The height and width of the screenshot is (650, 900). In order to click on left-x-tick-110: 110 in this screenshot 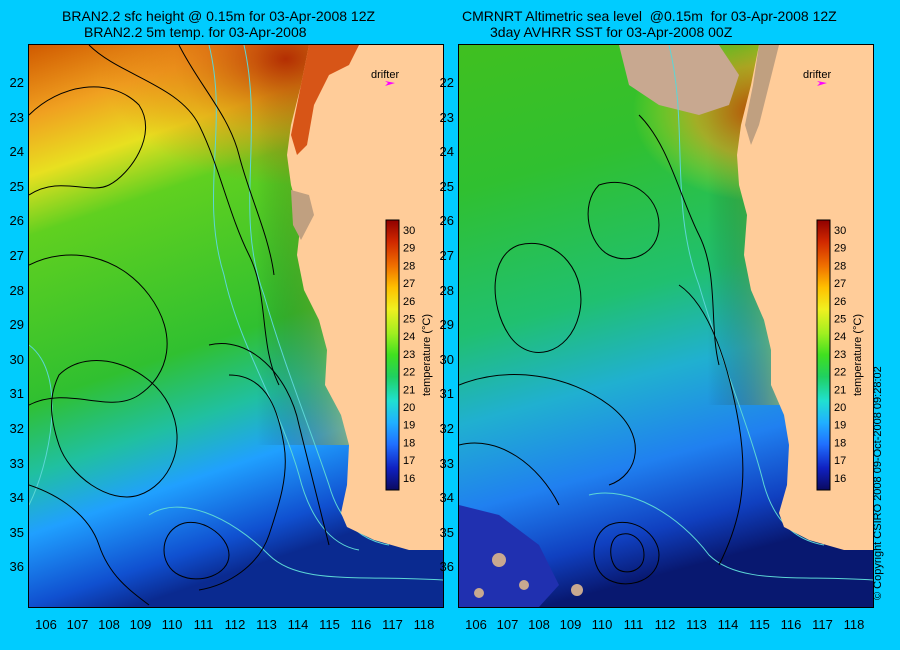, I will do `click(172, 624)`.